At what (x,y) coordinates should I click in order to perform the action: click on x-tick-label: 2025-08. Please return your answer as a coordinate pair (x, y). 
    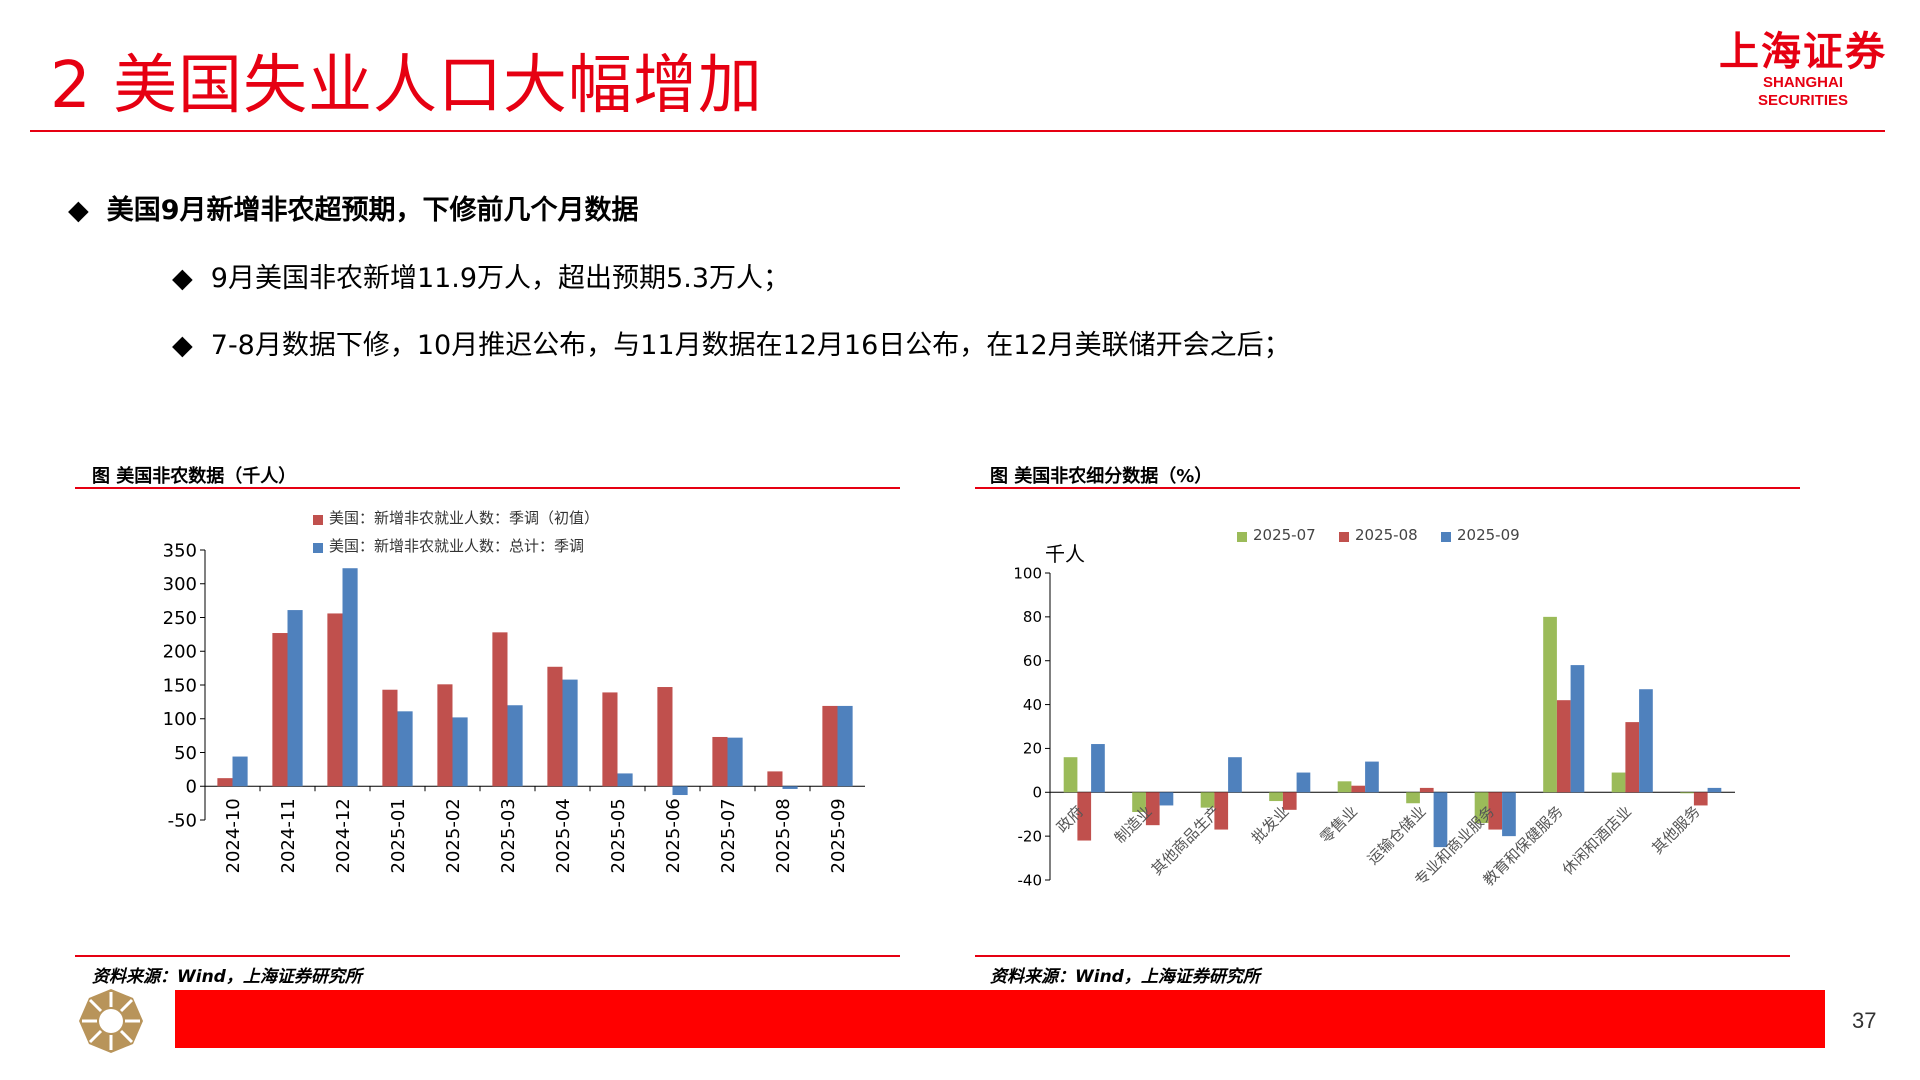
    Looking at the image, I should click on (783, 835).